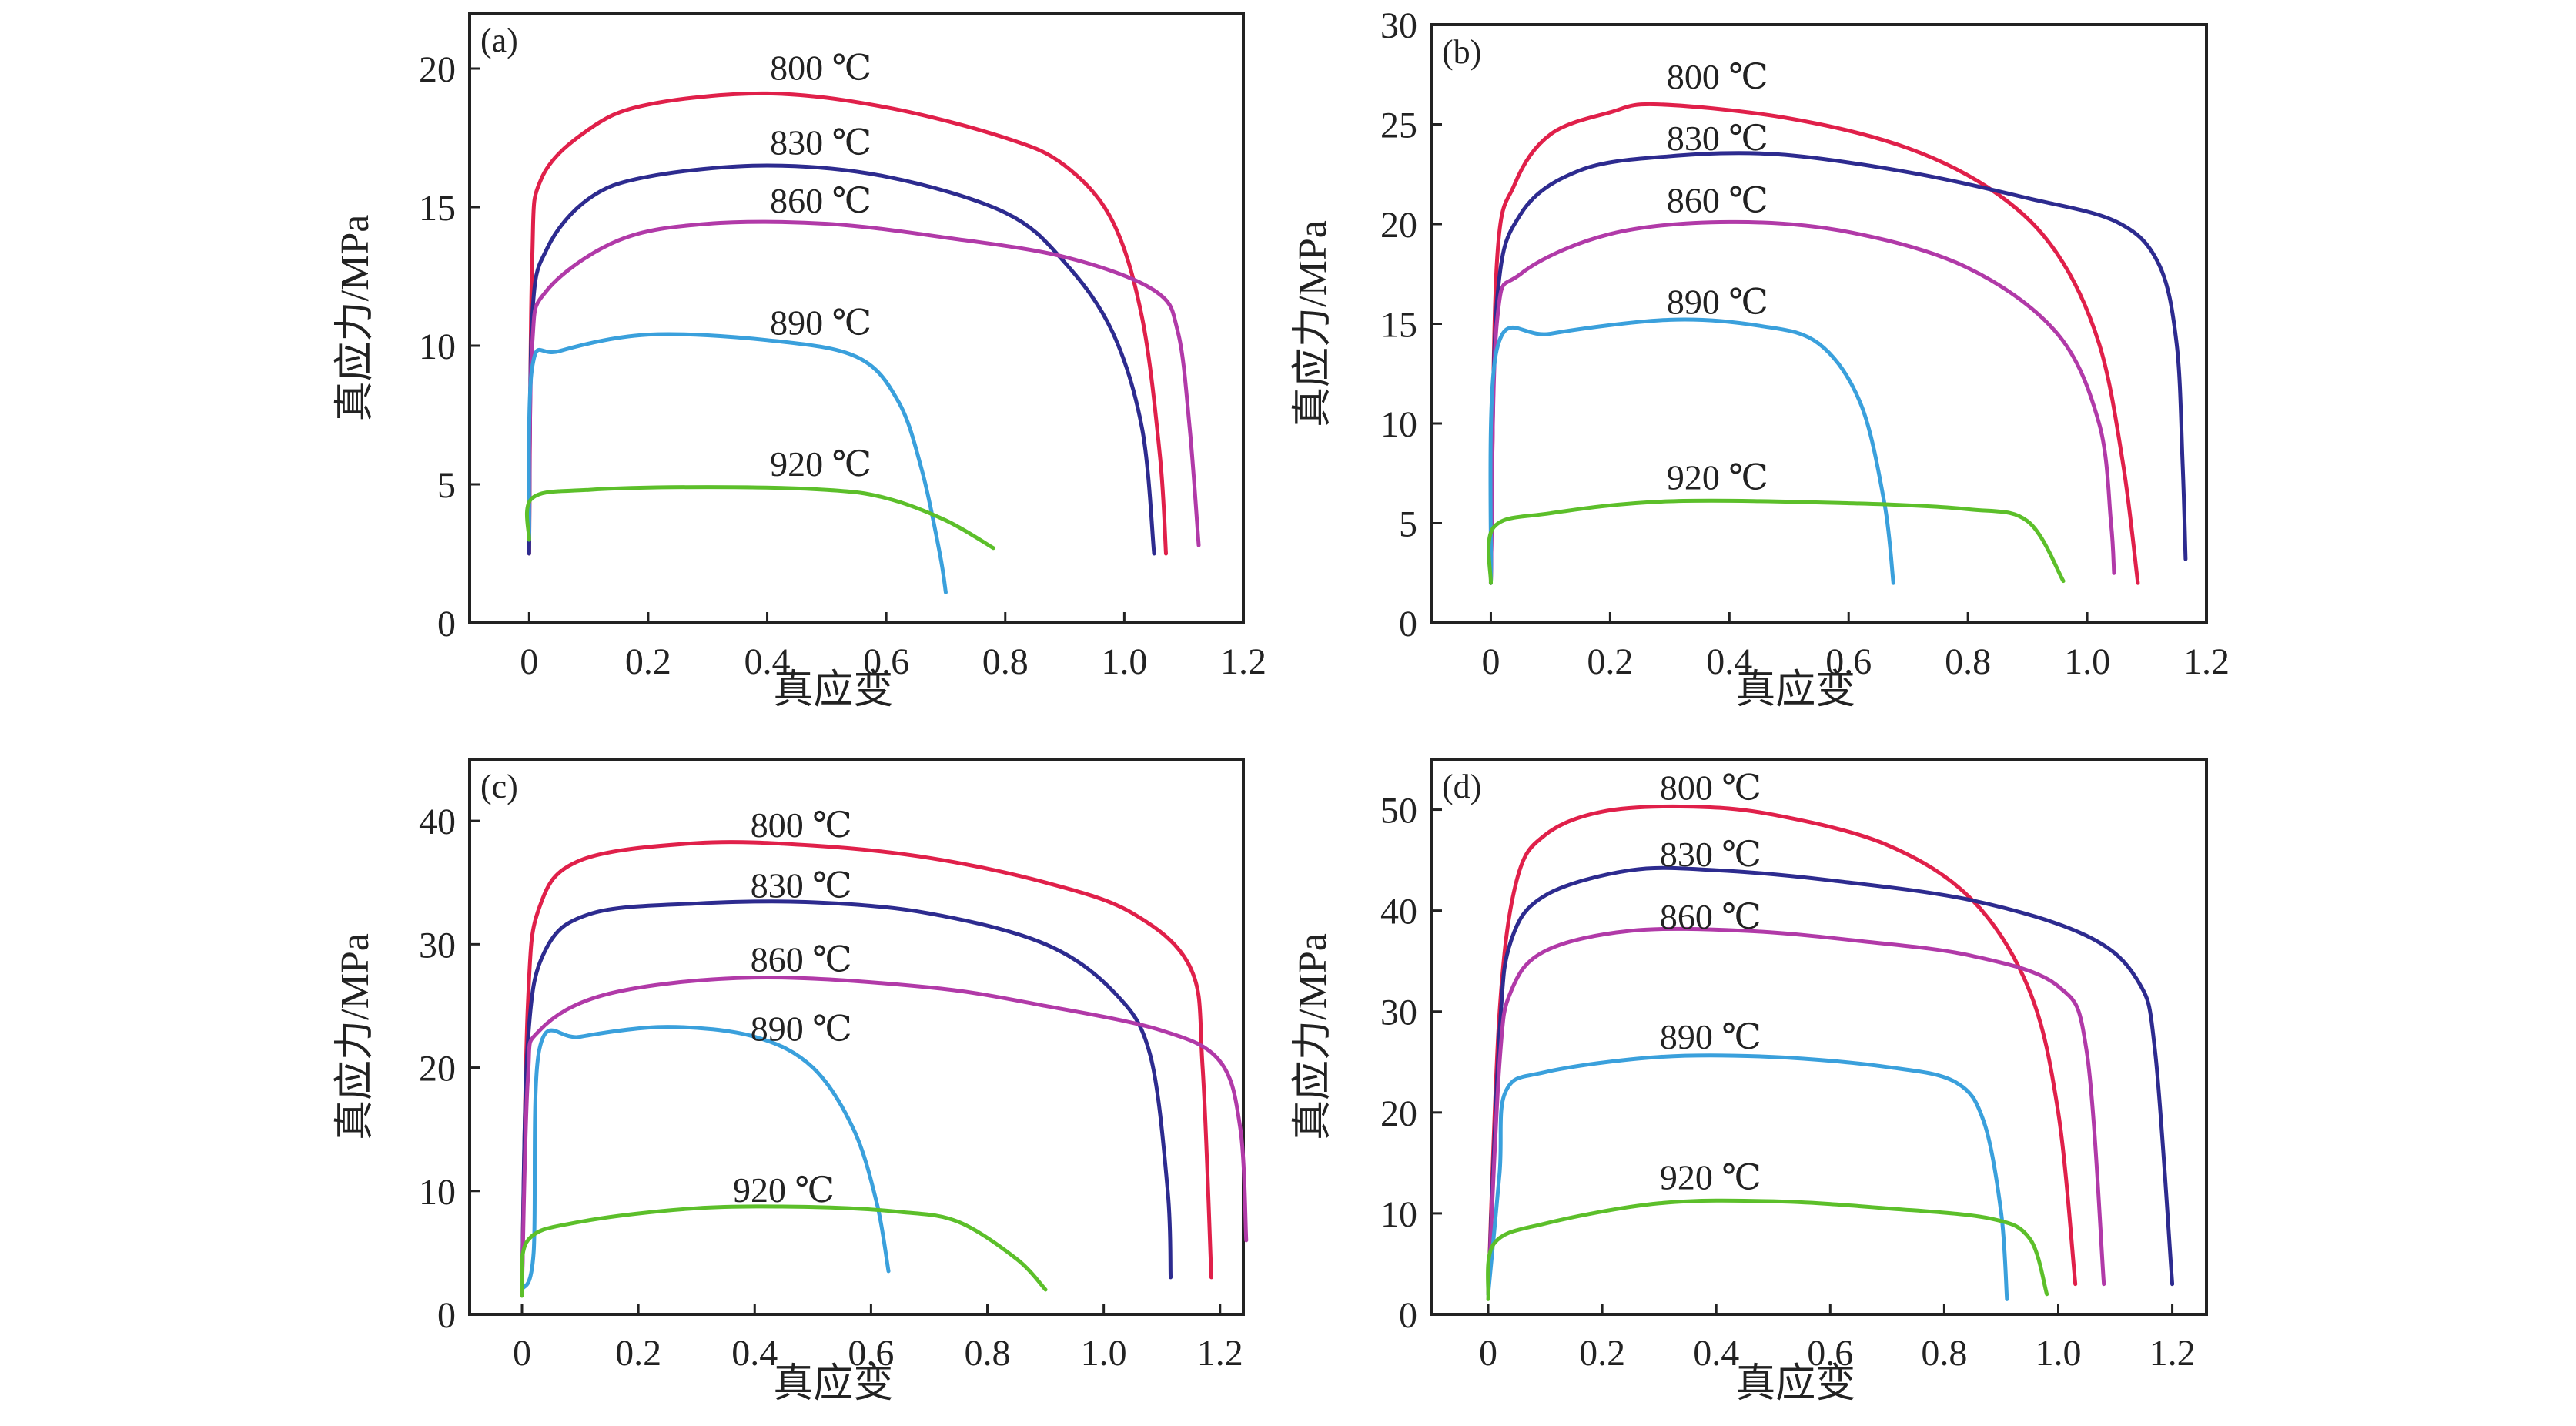 The height and width of the screenshot is (1426, 2576). I want to click on panel-label: (b), so click(1462, 52).